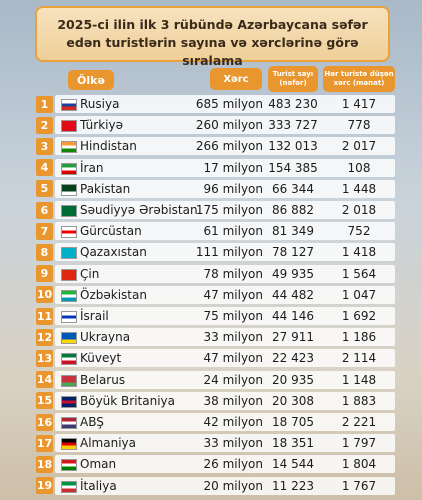 The height and width of the screenshot is (500, 422). Describe the element at coordinates (108, 443) in the screenshot. I see `country-name: Almaniya` at that location.